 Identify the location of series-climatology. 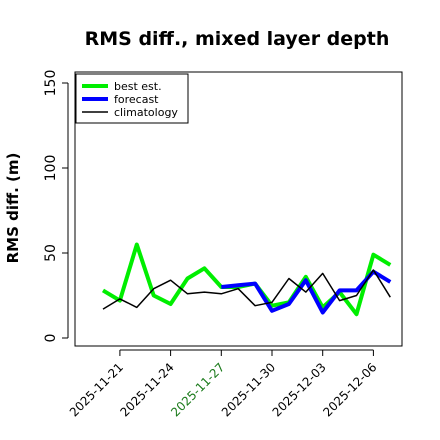
(246, 289).